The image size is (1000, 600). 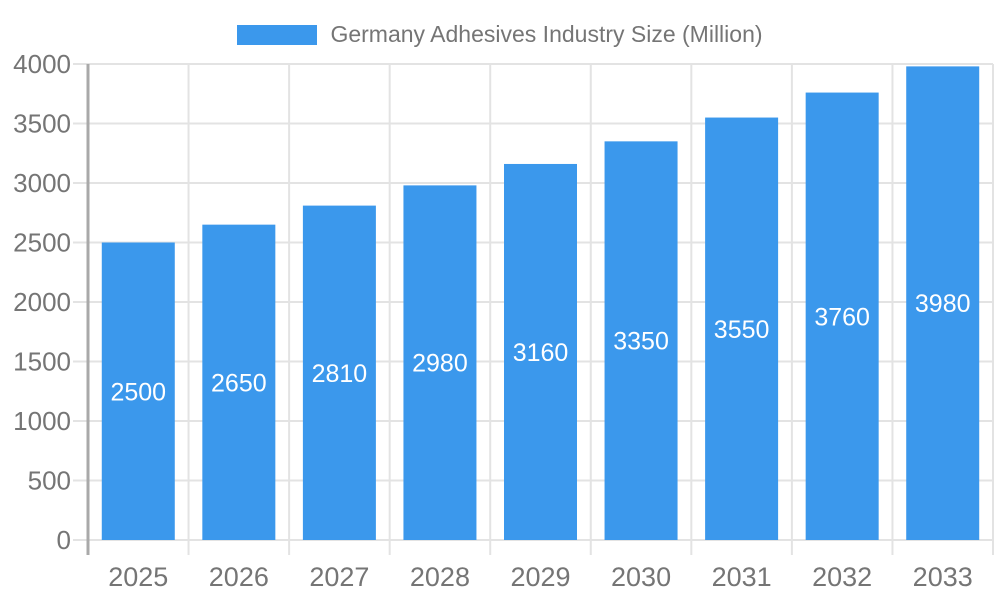 I want to click on bar-2030, so click(x=641, y=340).